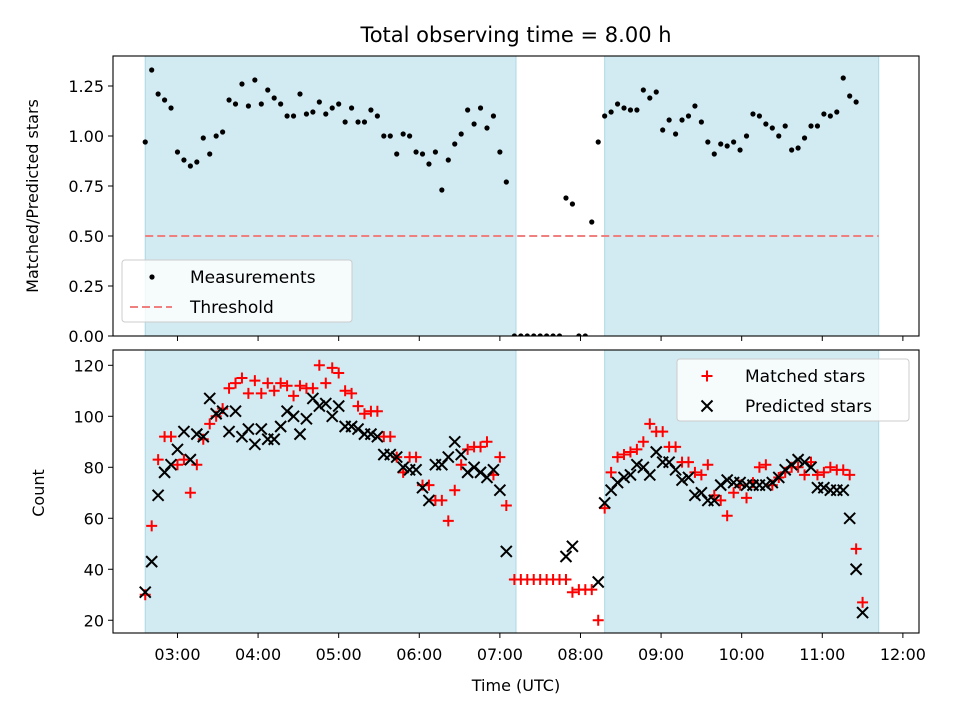  What do you see at coordinates (86, 136) in the screenshot?
I see `y-tick-label: 1.00` at bounding box center [86, 136].